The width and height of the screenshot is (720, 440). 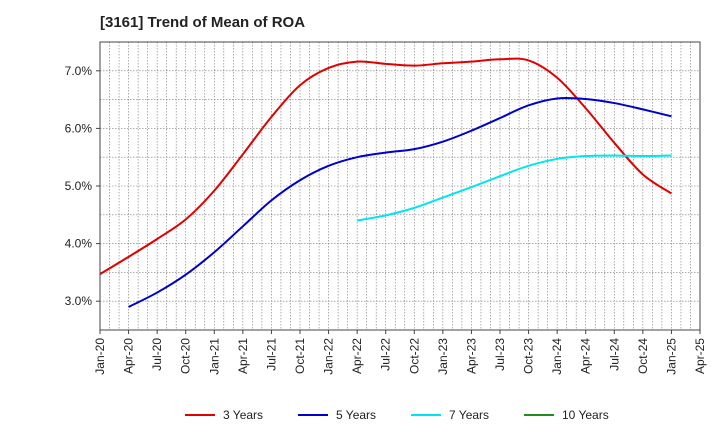 What do you see at coordinates (300, 356) in the screenshot?
I see `x-tick-label: Oct-21` at bounding box center [300, 356].